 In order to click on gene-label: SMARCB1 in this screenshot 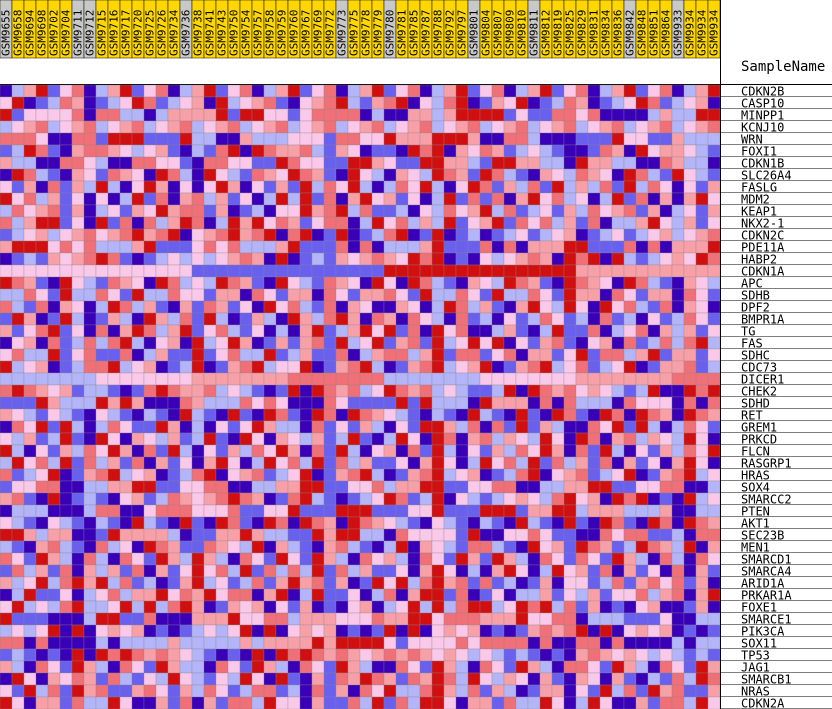, I will do `click(766, 680)`.